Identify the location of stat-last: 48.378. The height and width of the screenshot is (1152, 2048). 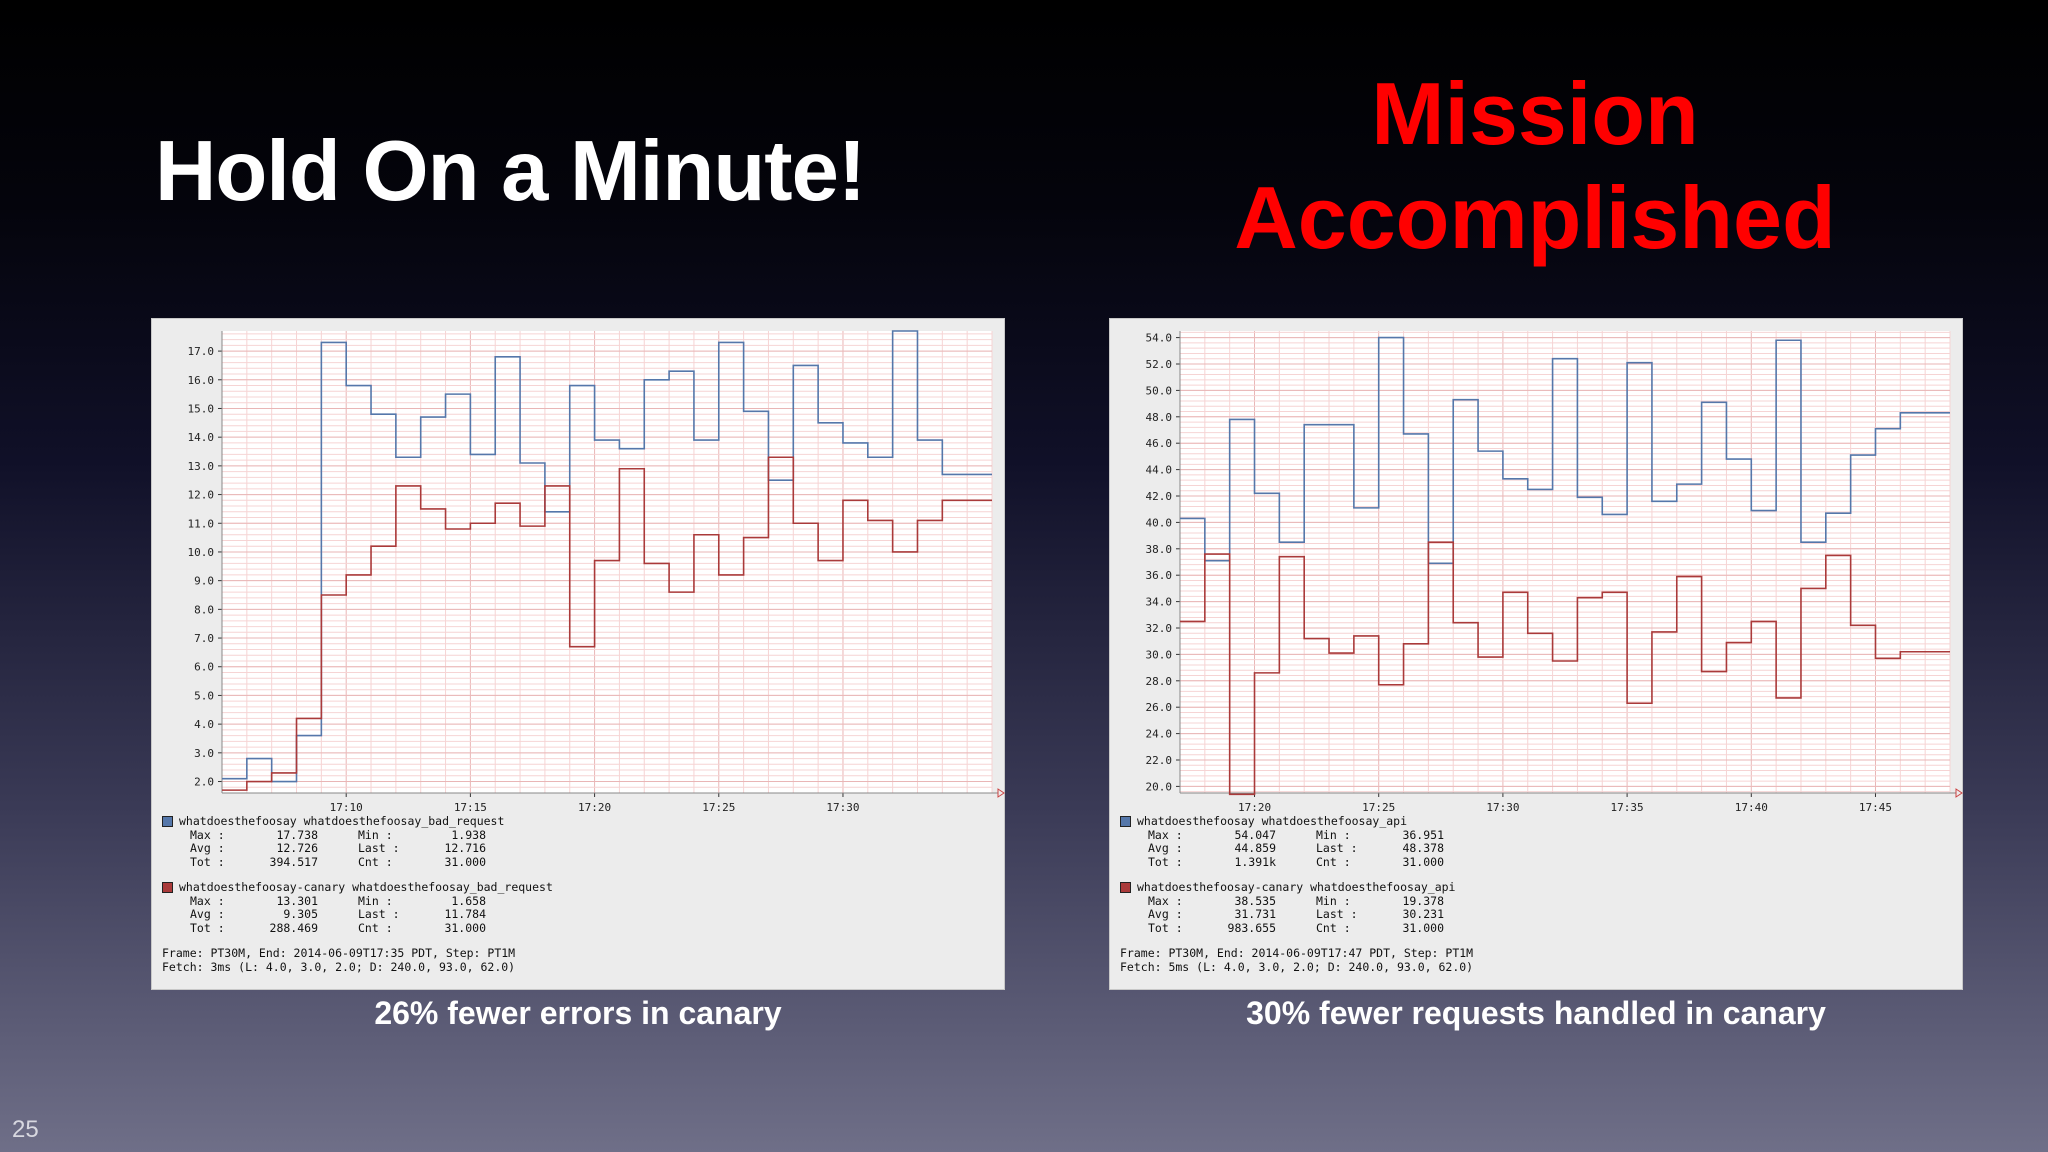
(1423, 848).